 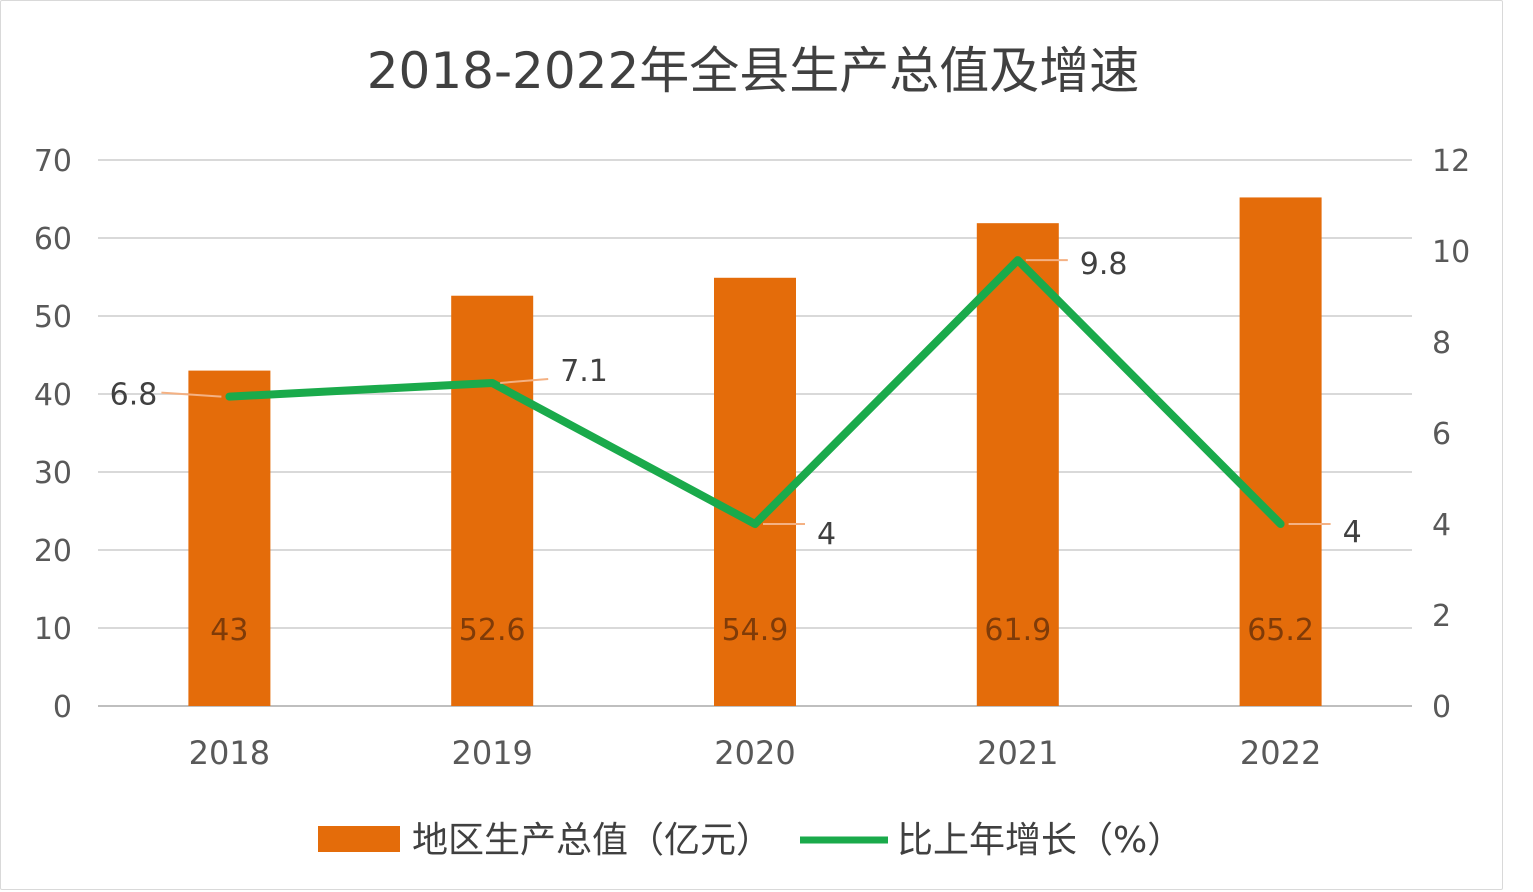 What do you see at coordinates (1104, 264) in the screenshot?
I see `line-data-label: 9.8` at bounding box center [1104, 264].